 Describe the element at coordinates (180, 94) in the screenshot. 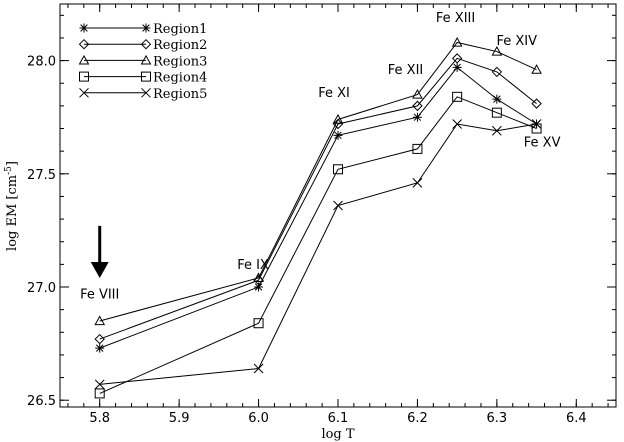

I see `legend-label: Region5` at that location.